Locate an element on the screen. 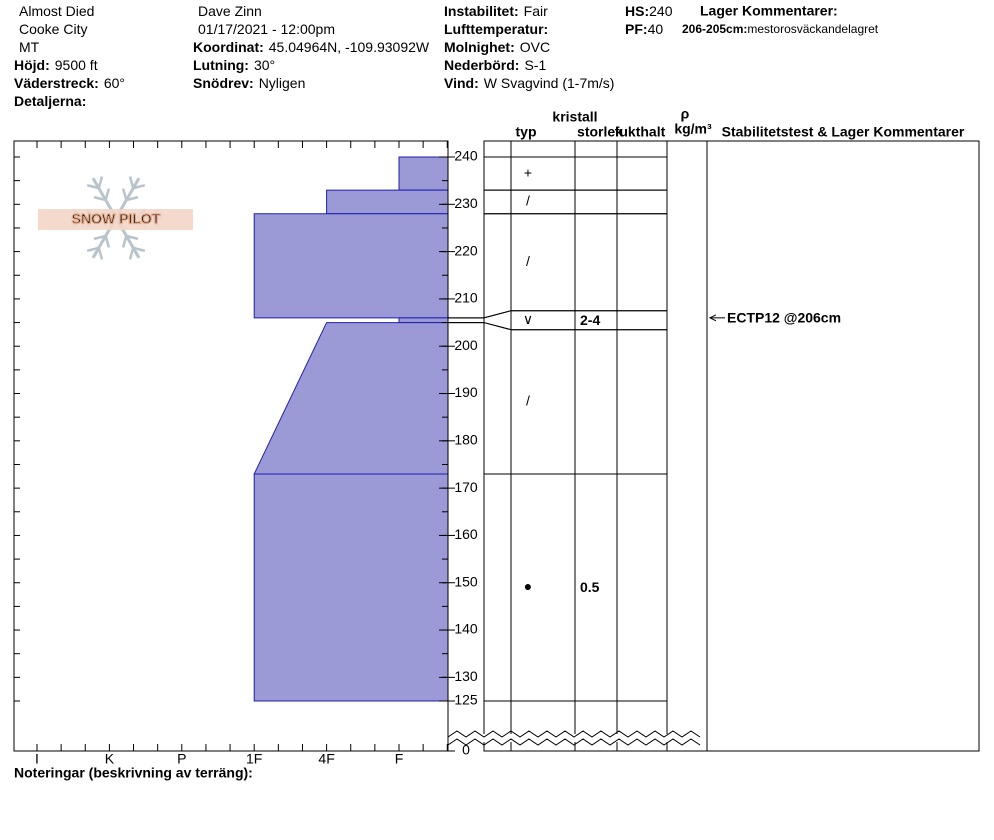 Image resolution: width=994 pixels, height=840 pixels. grain-type: + is located at coordinates (528, 172).